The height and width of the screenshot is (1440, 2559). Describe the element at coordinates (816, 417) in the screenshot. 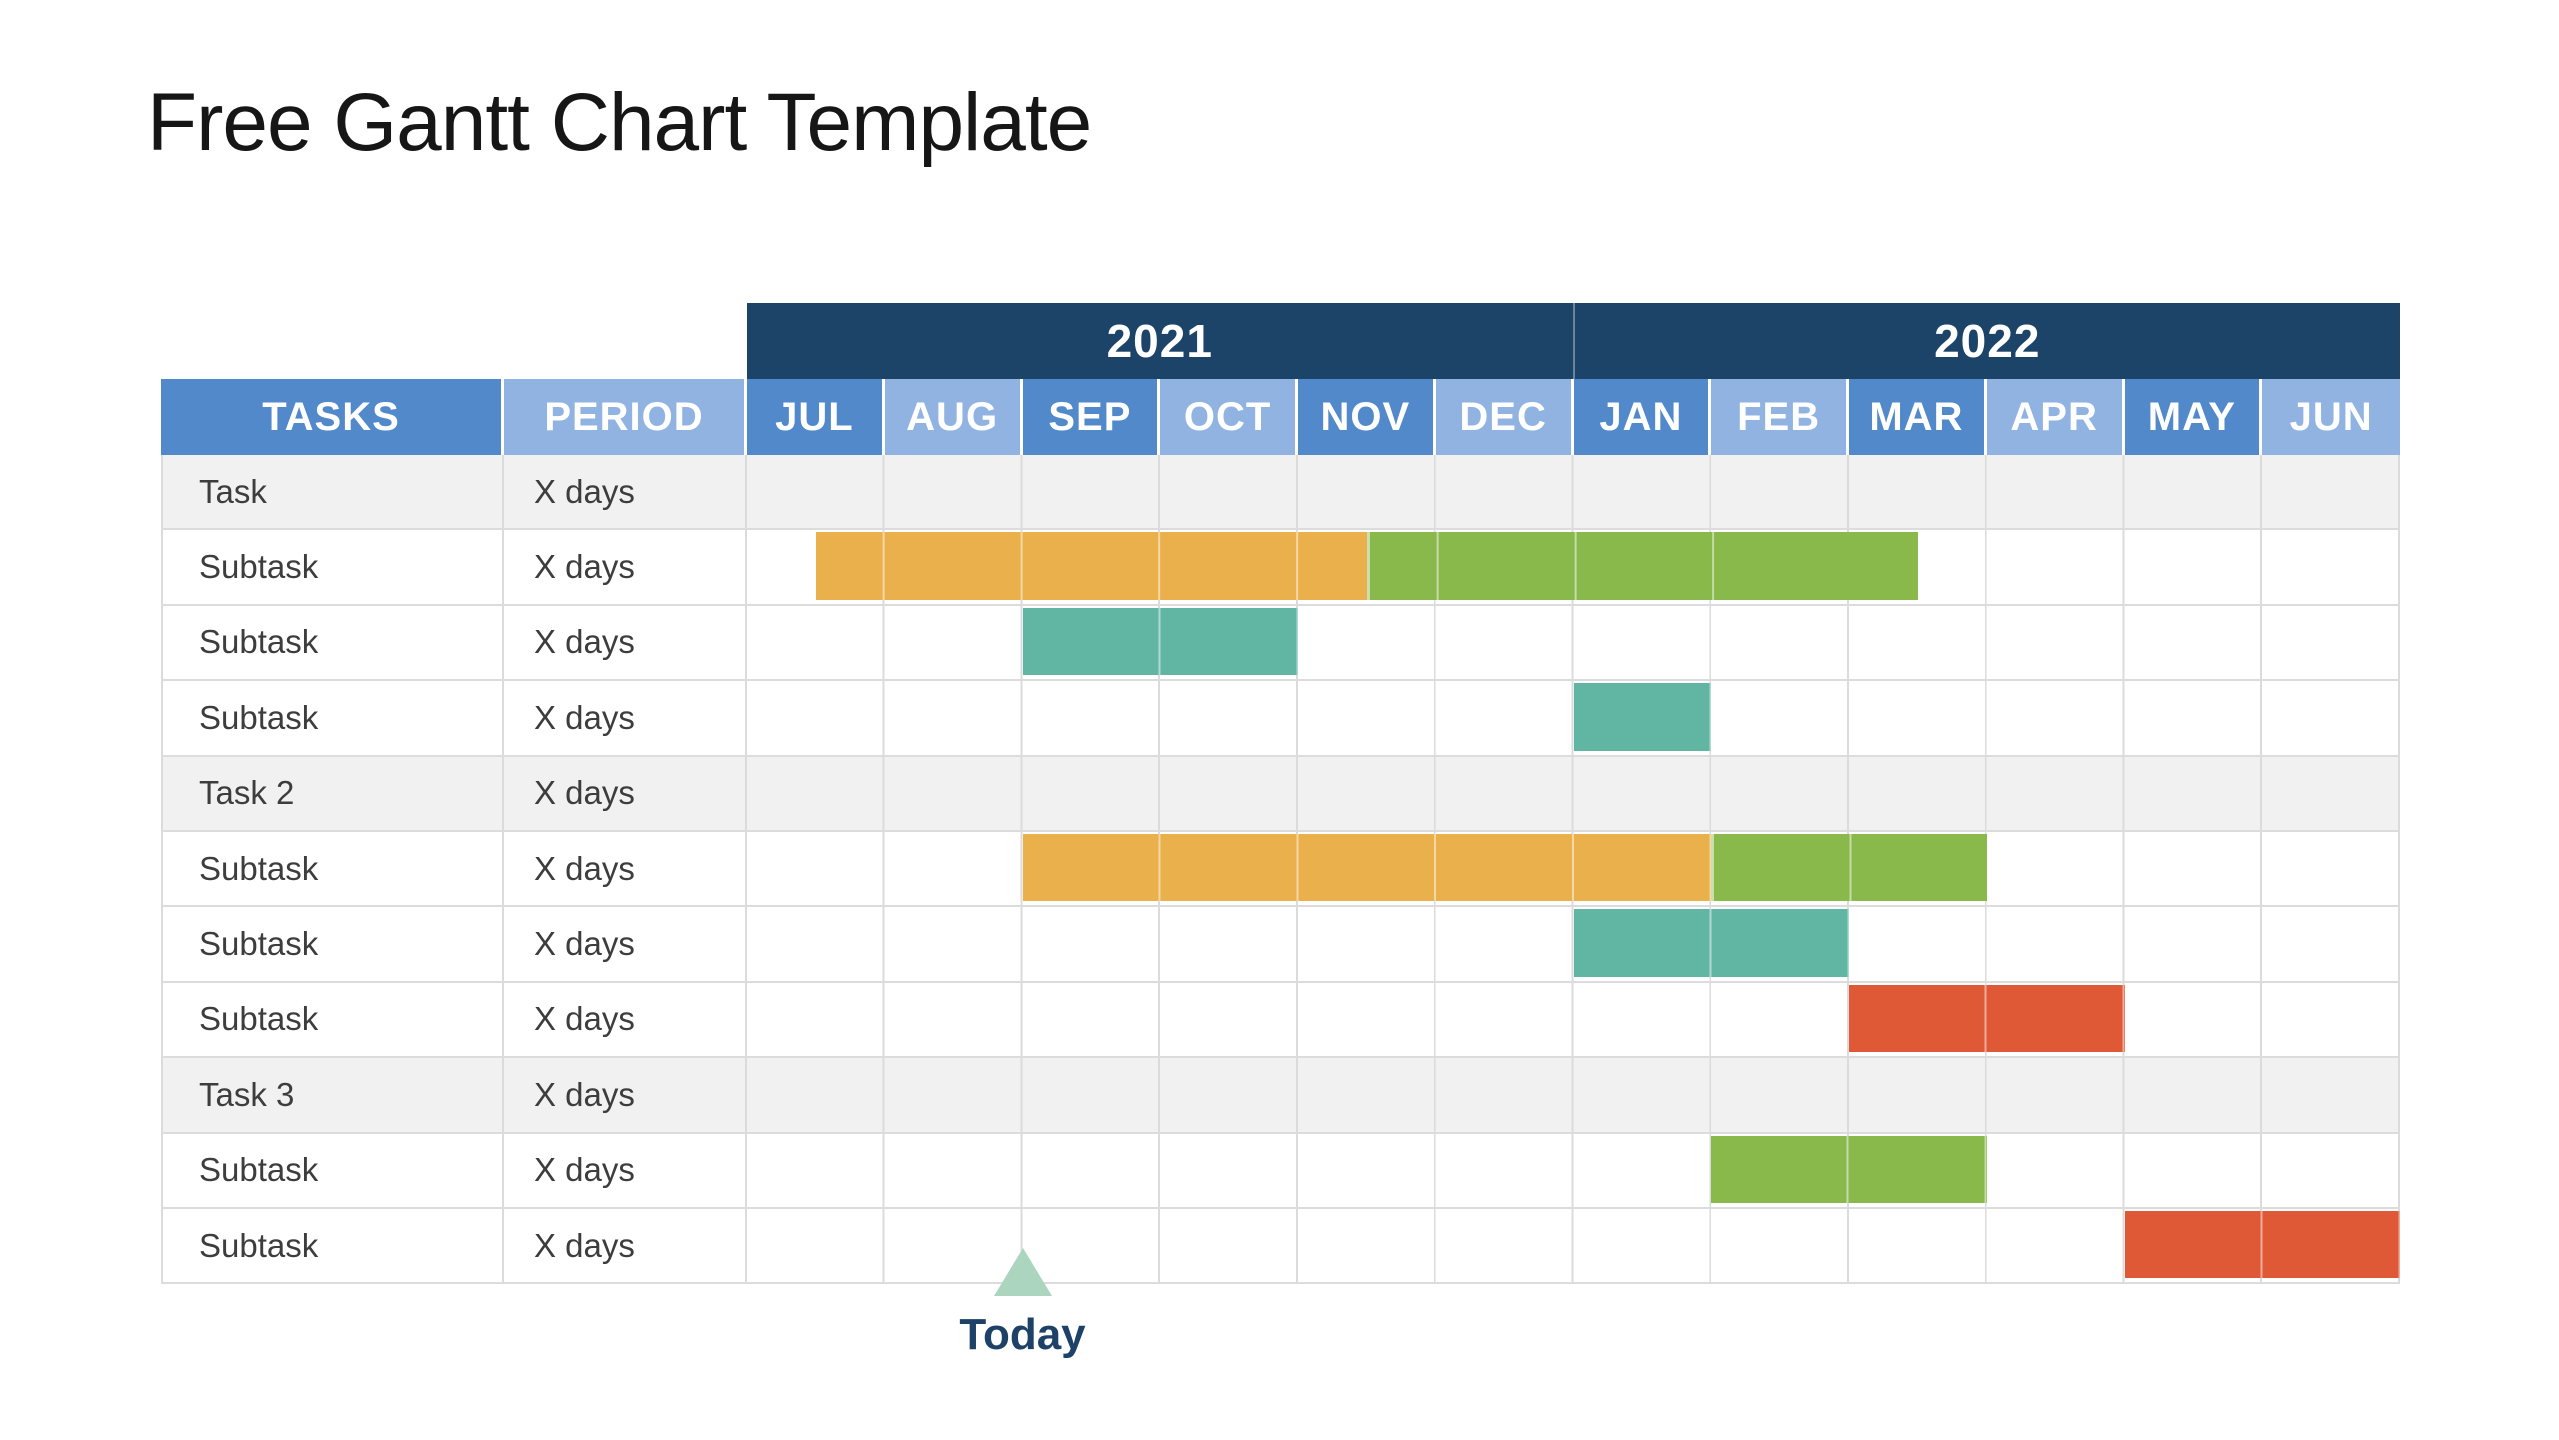

I see `month-header-cell: JUL` at that location.